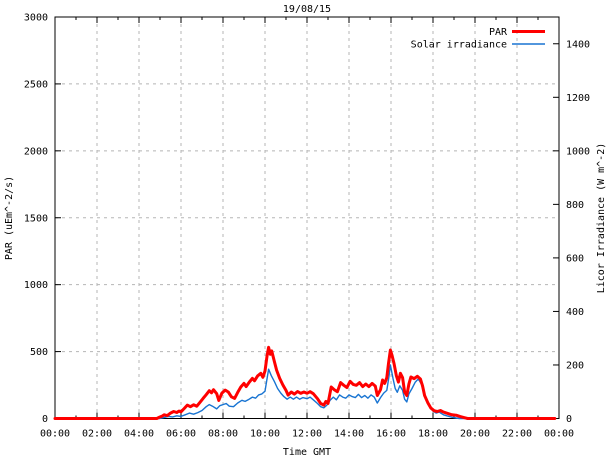  What do you see at coordinates (433, 434) in the screenshot?
I see `x-tick-label: 18:00` at bounding box center [433, 434].